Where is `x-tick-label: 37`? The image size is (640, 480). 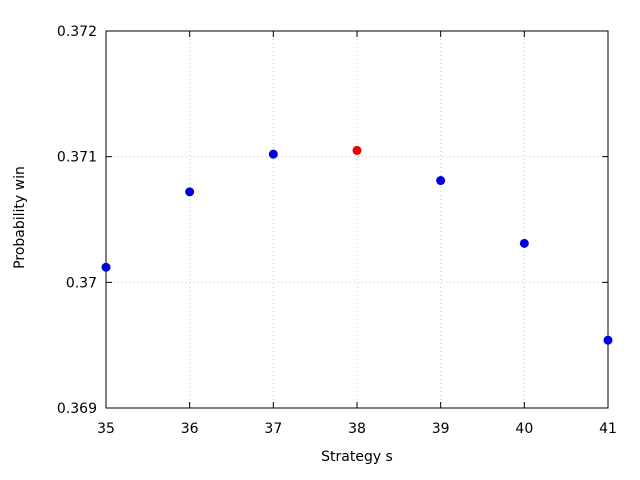
x-tick-label: 37 is located at coordinates (273, 429).